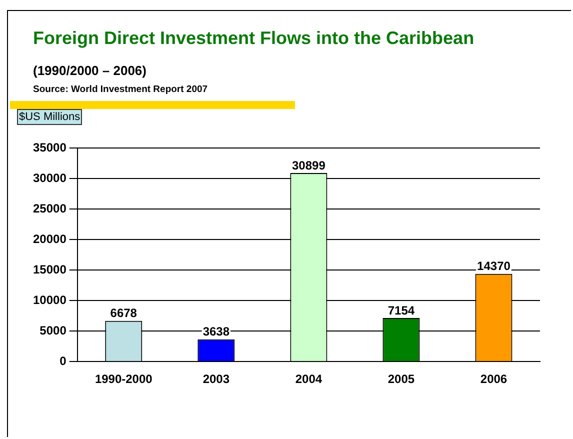 Image resolution: width=573 pixels, height=439 pixels. I want to click on x-tick-label: 2006, so click(494, 379).